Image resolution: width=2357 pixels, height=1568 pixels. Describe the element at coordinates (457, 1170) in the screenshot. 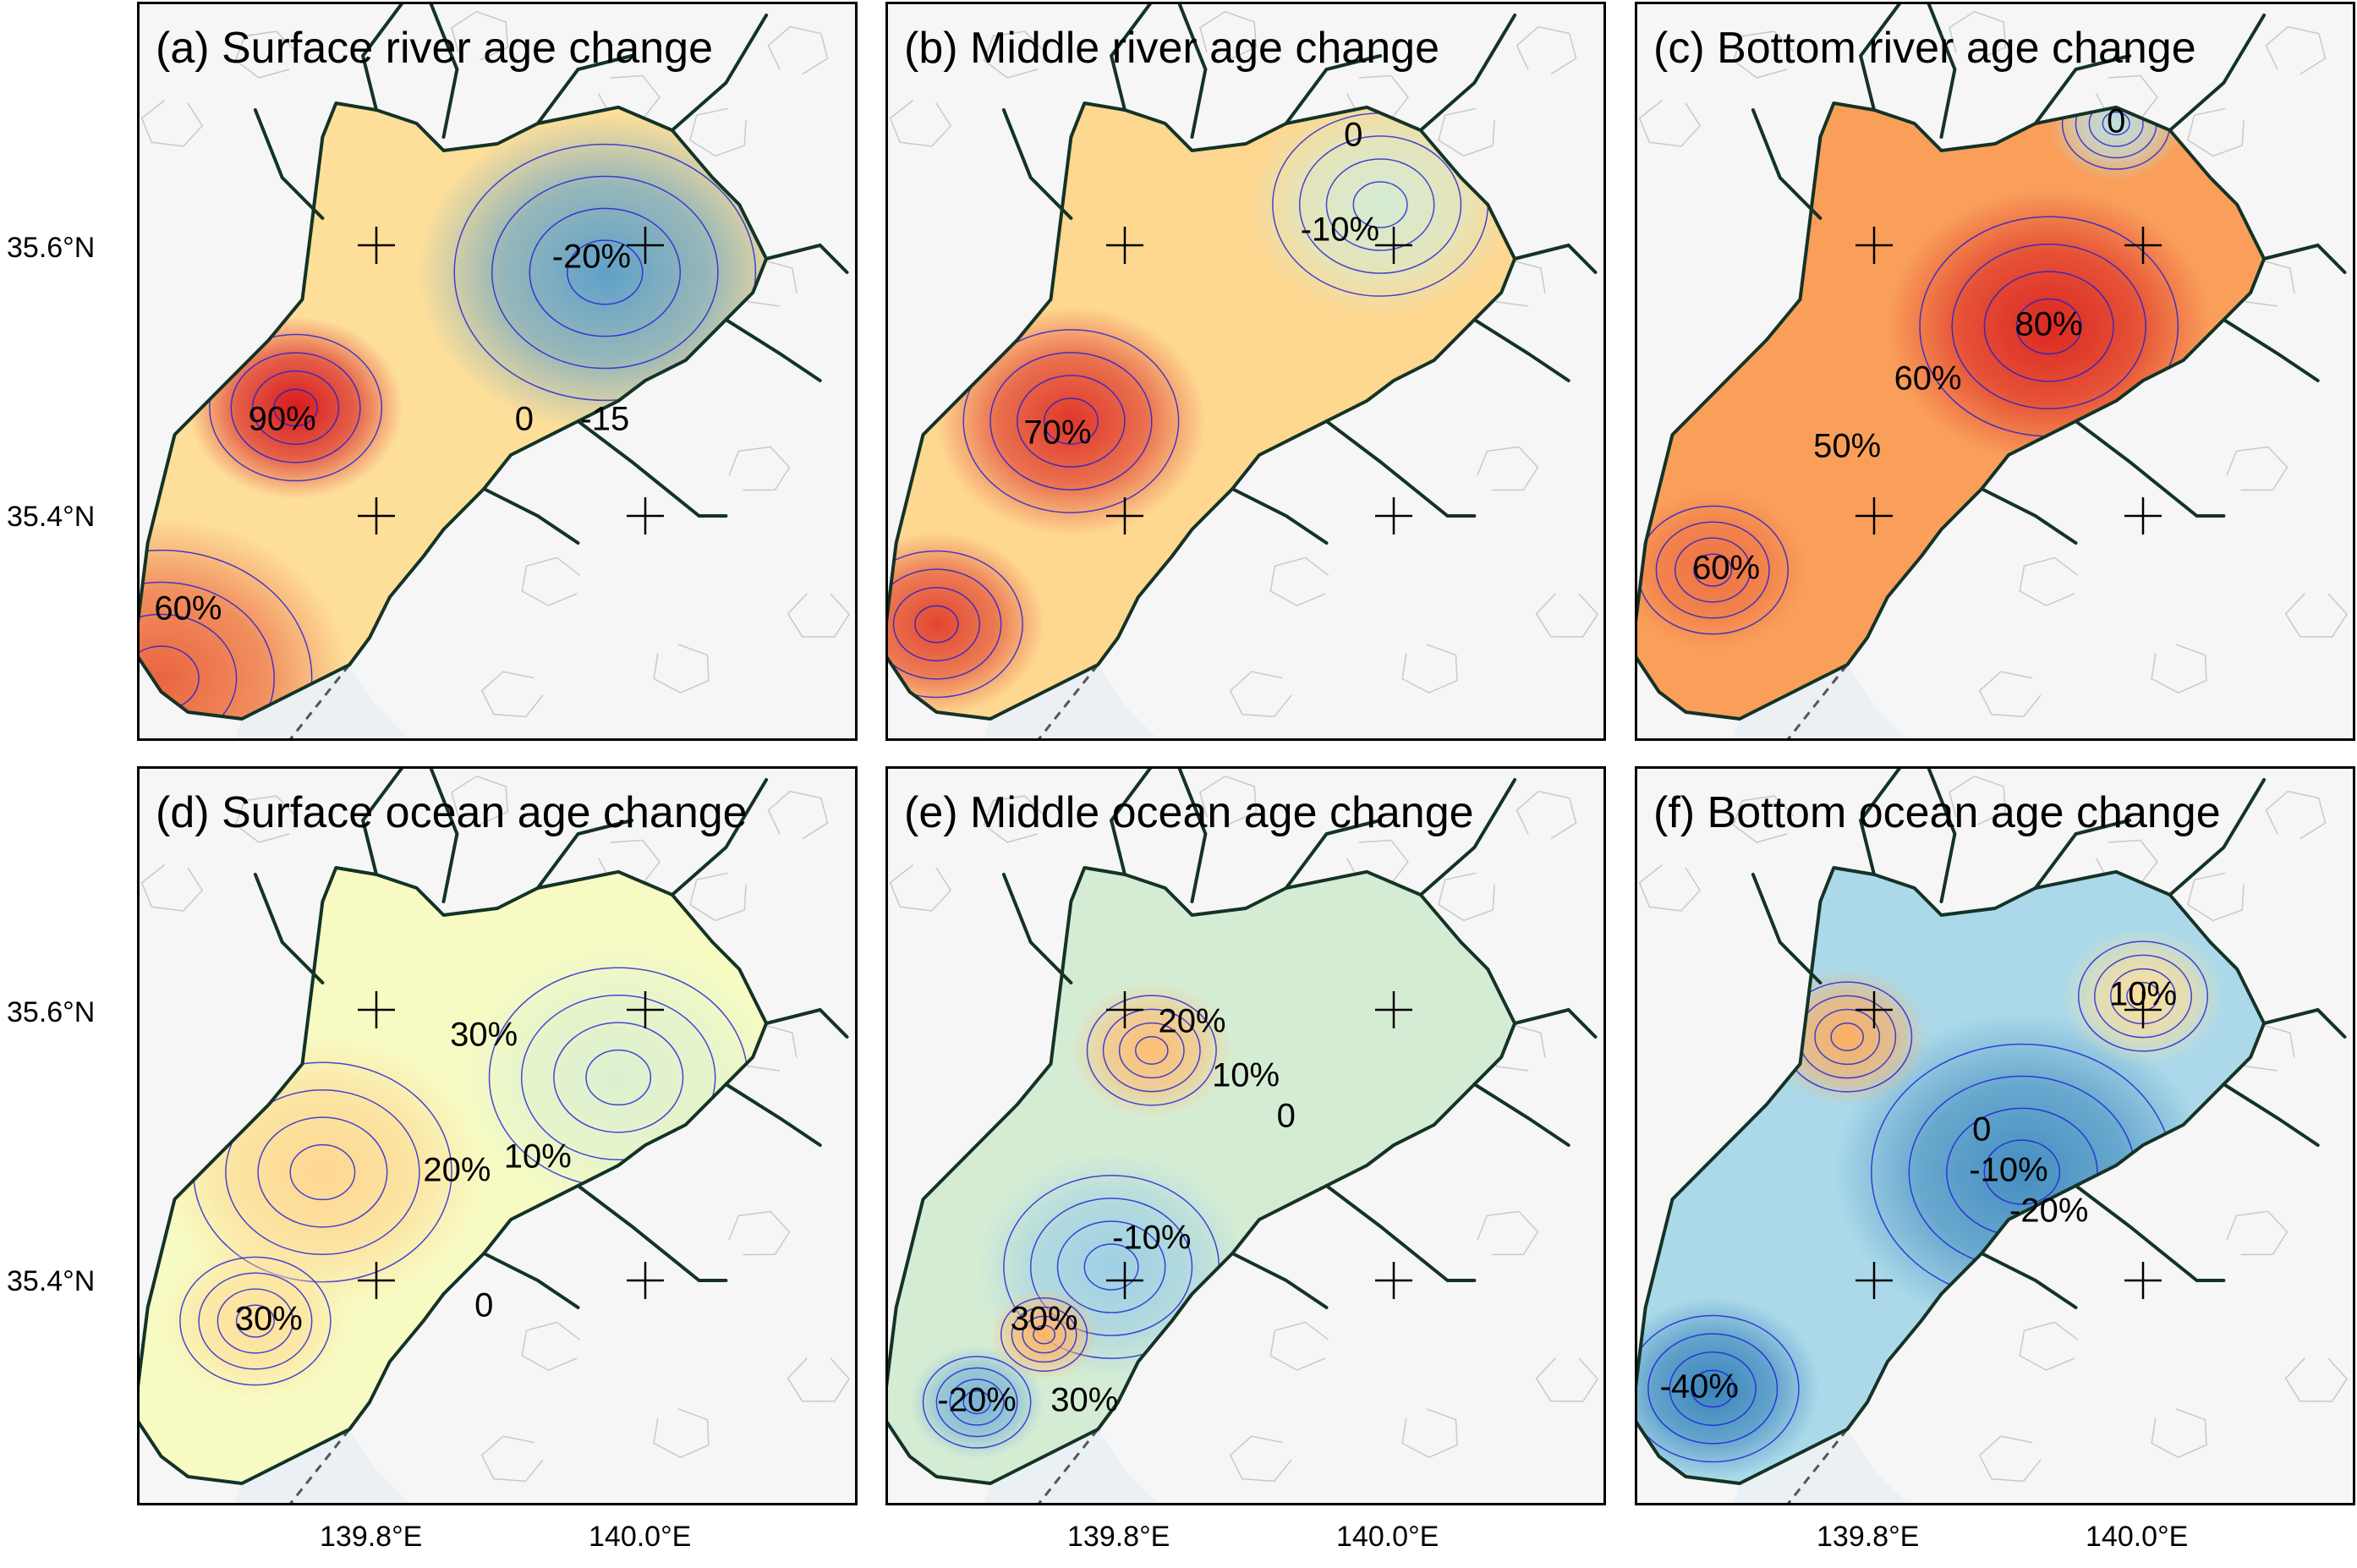

I see `contour-label: 20%` at that location.